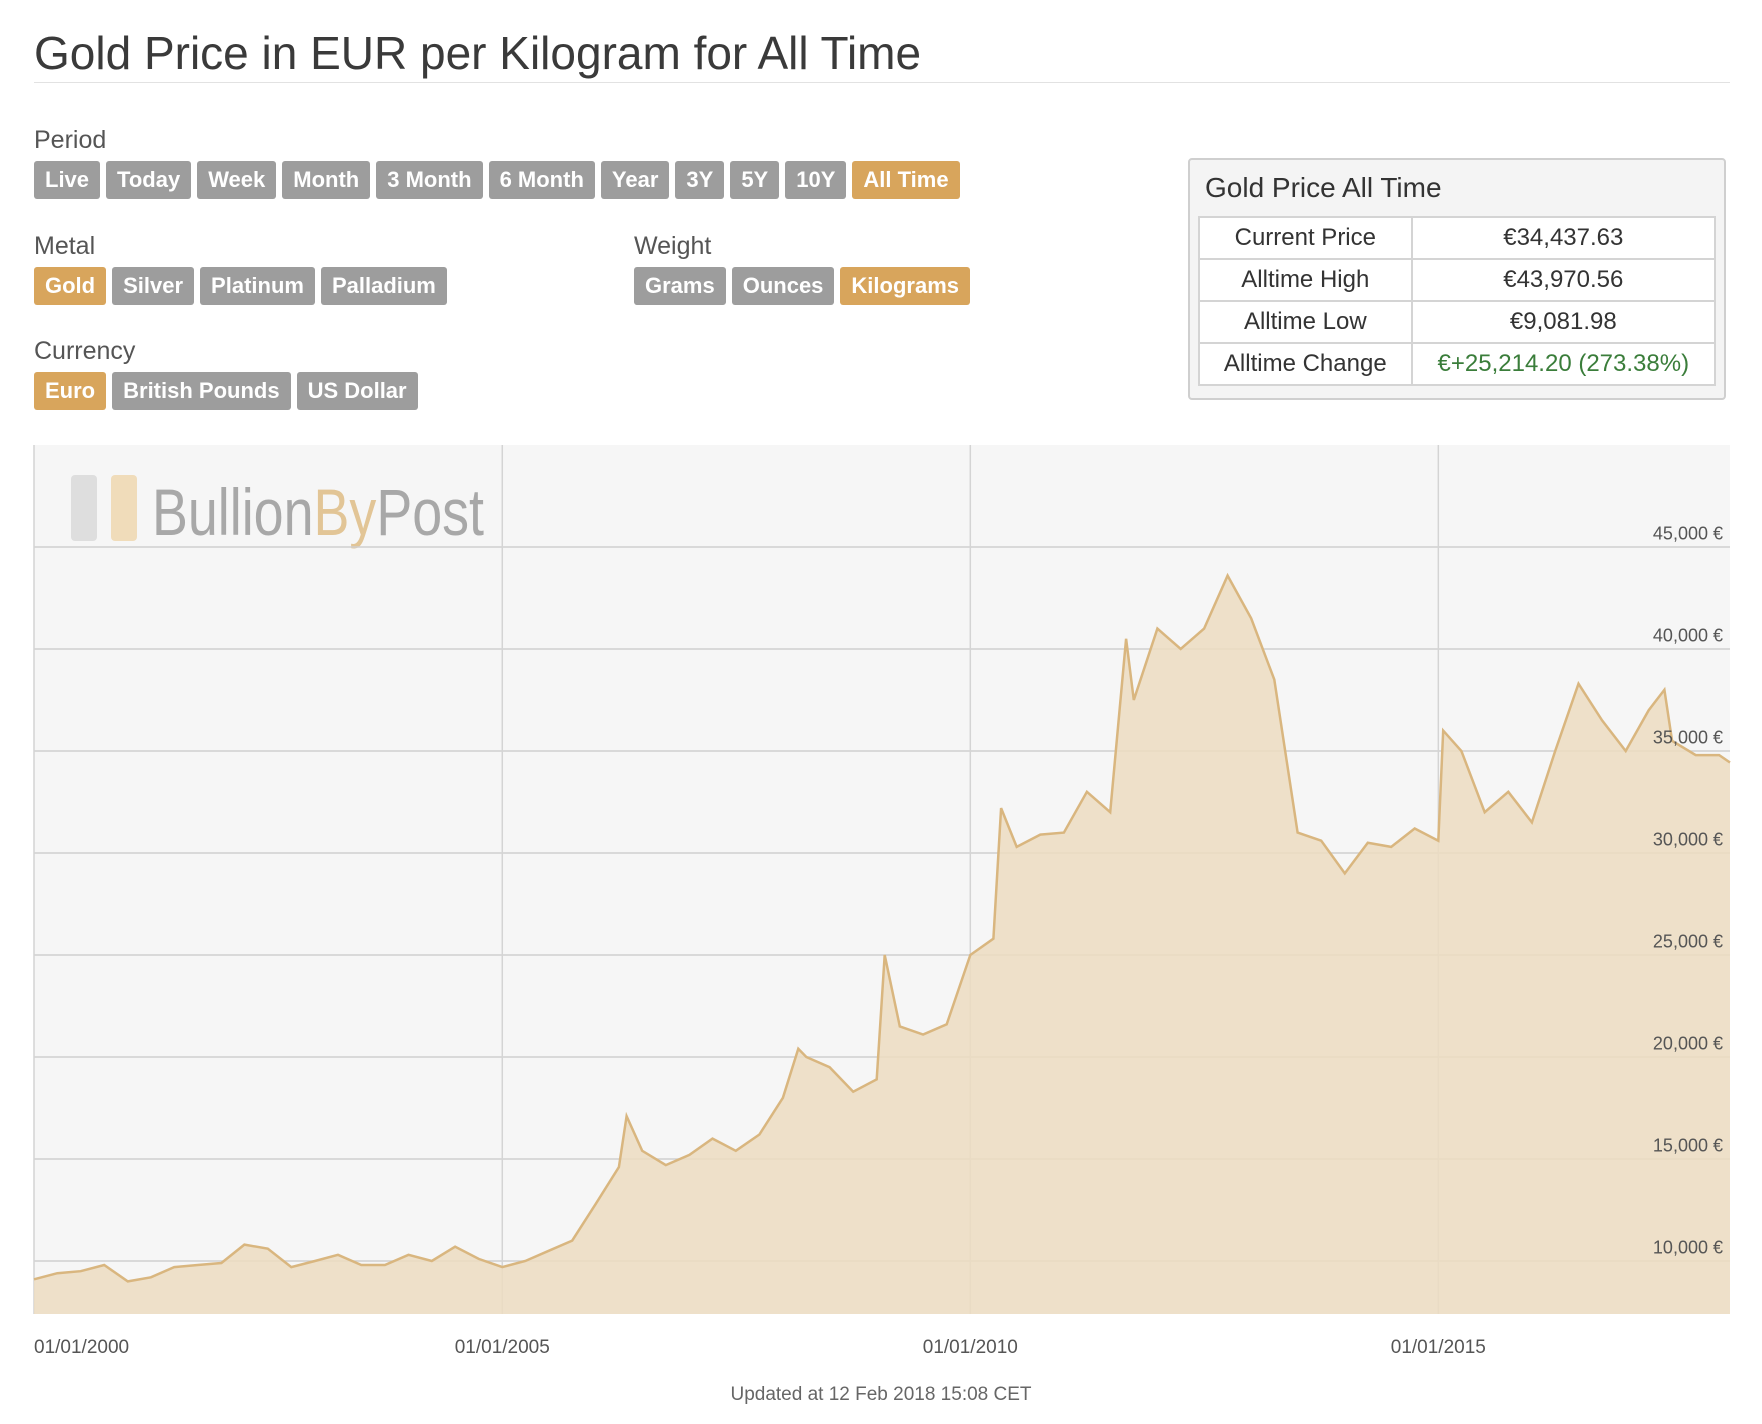 This screenshot has width=1762, height=1424. I want to click on y-tick-label: 10,000 €, so click(1688, 1248).